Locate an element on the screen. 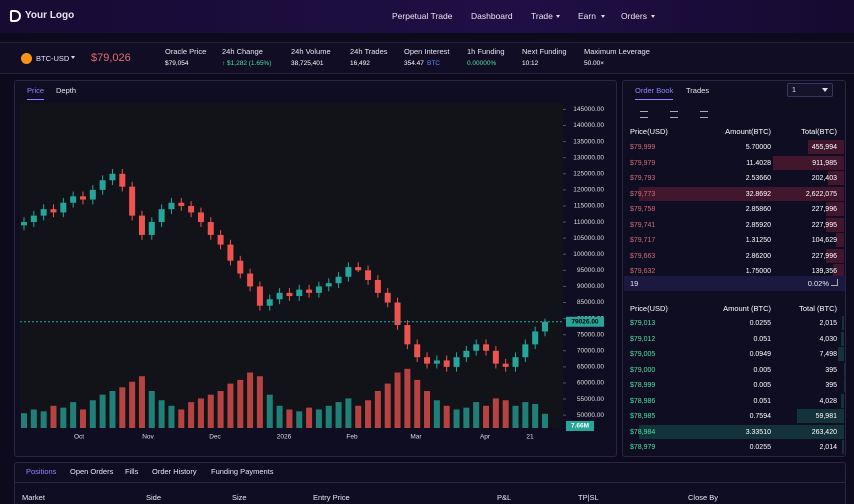  nav-link: Trade is located at coordinates (542, 16).